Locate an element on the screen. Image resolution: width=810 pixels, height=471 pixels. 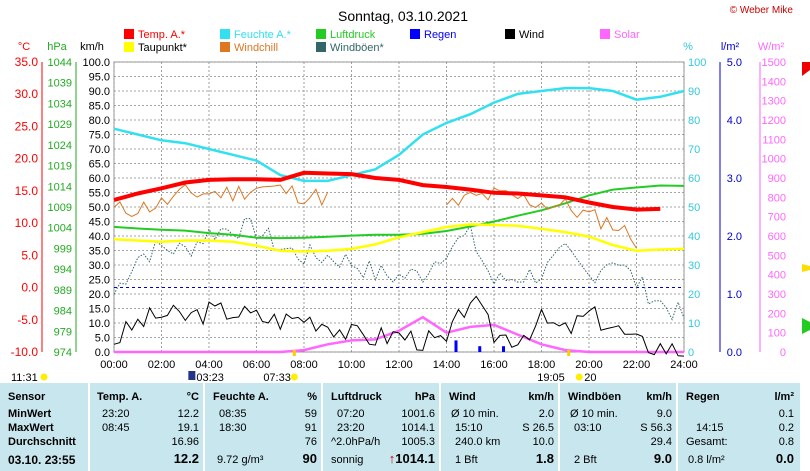
tick-time: 08:00 is located at coordinates (304, 365).